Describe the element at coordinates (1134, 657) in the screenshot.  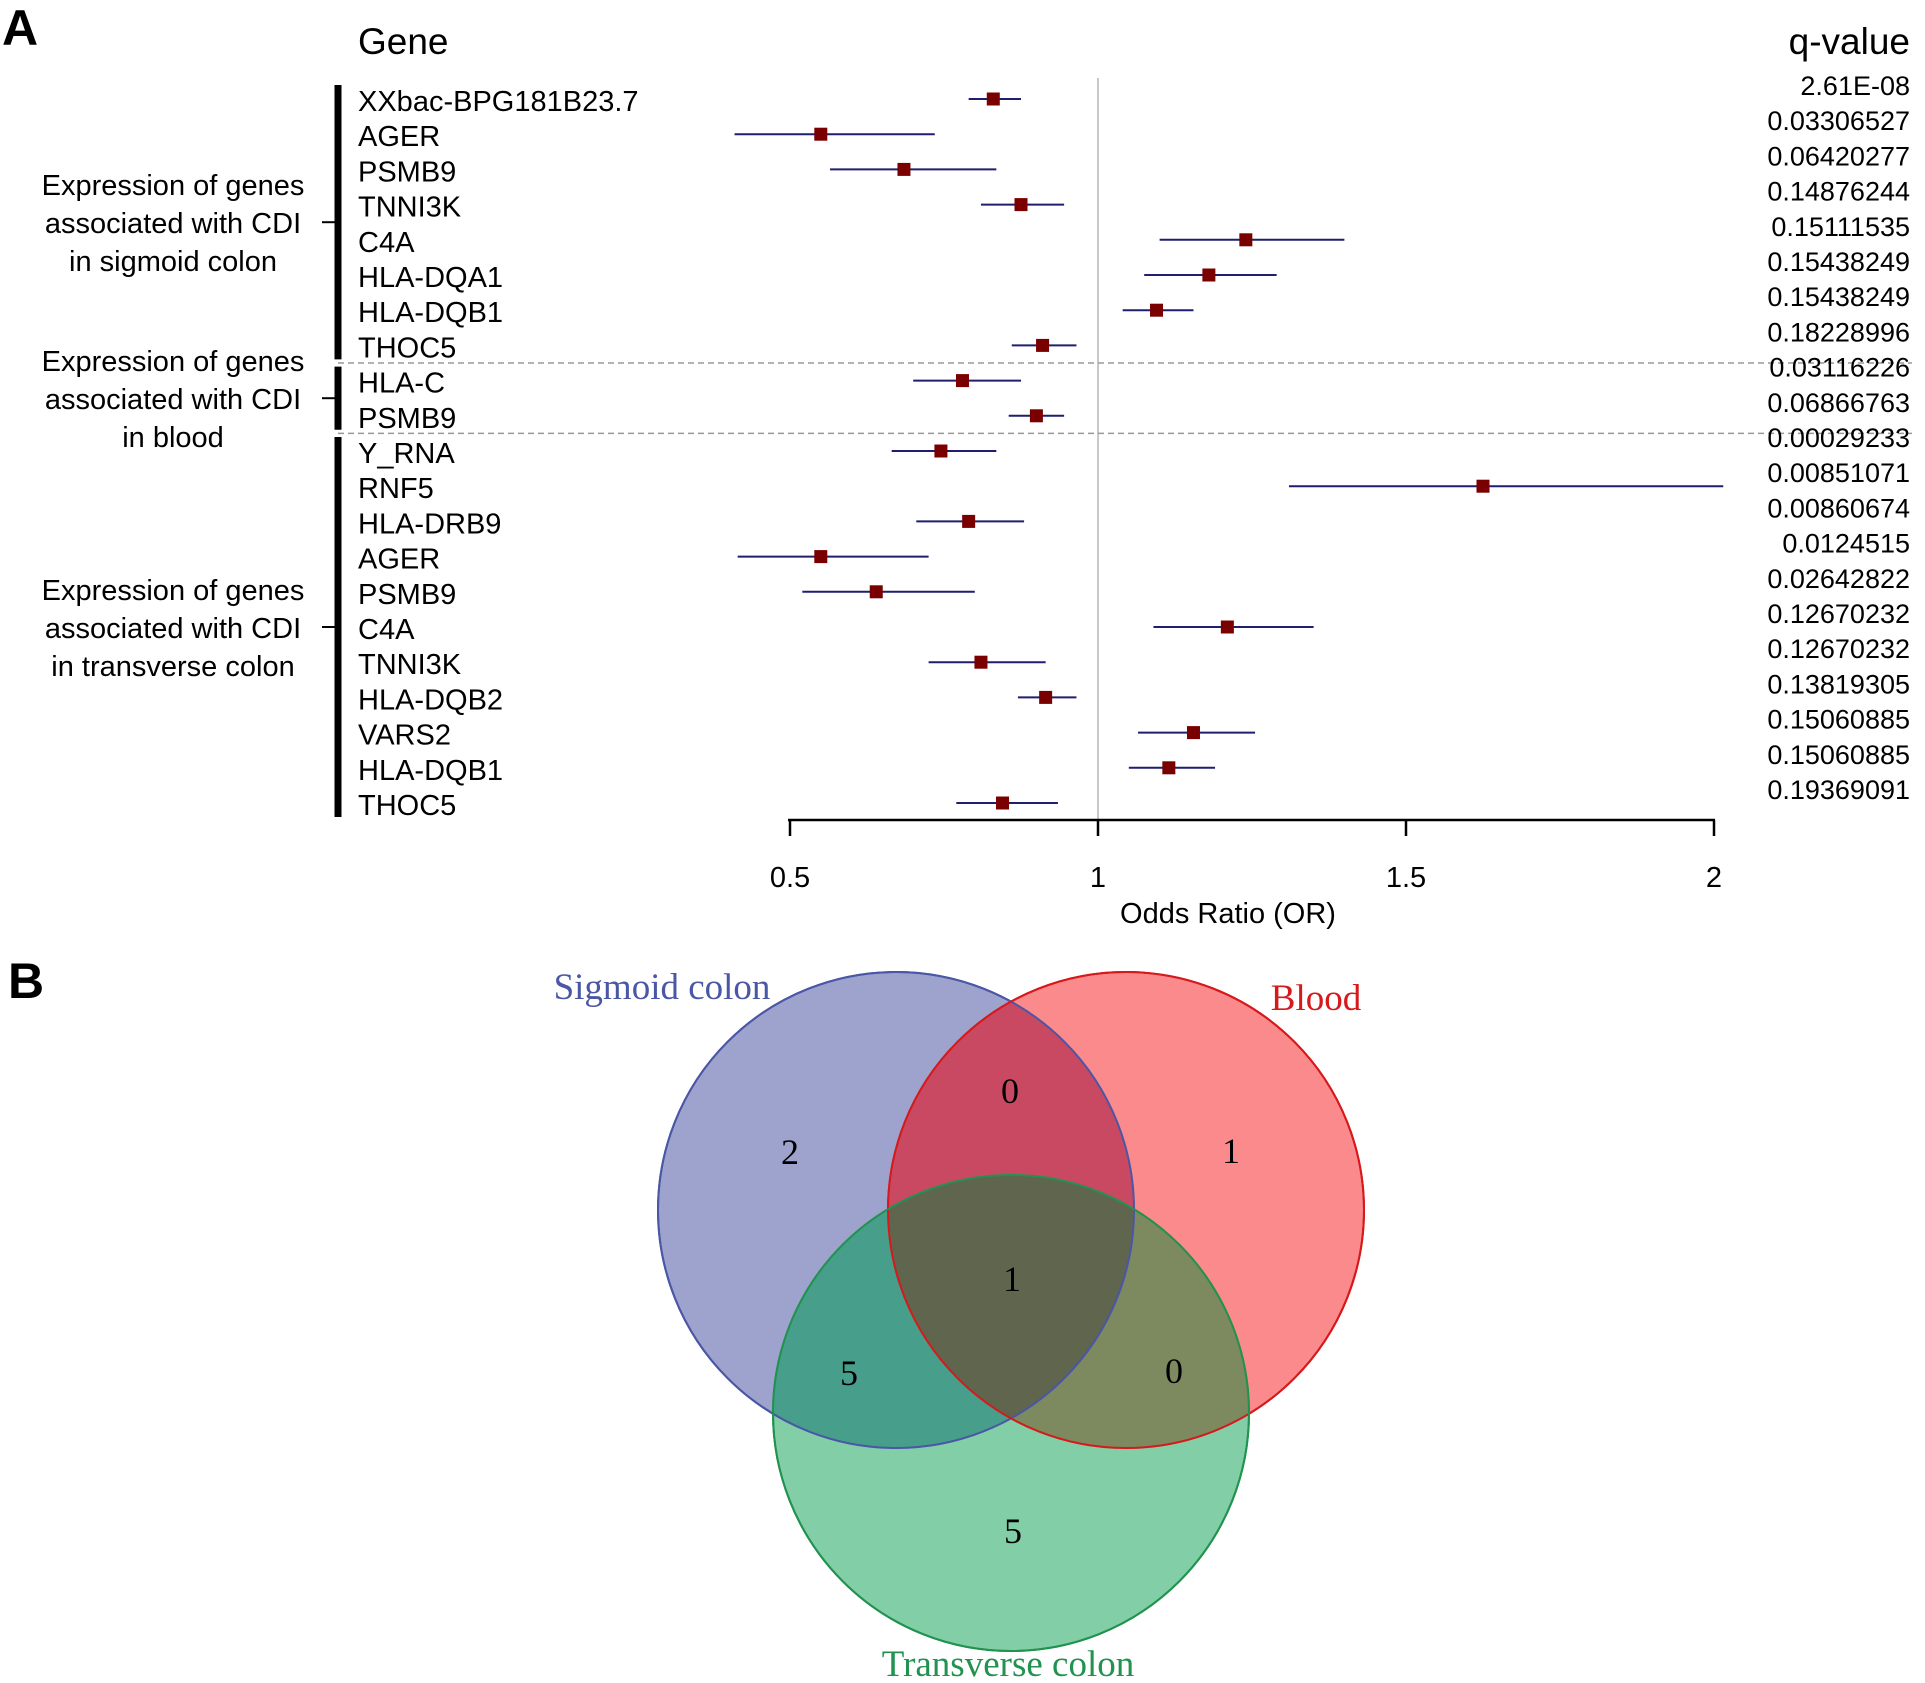
I see `forest-row: TNNI3K 0.12670232` at that location.